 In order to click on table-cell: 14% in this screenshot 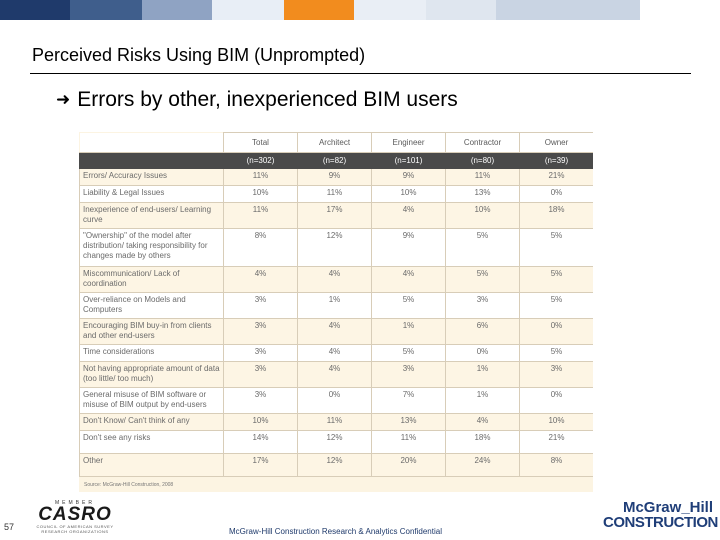, I will do `click(260, 442)`.